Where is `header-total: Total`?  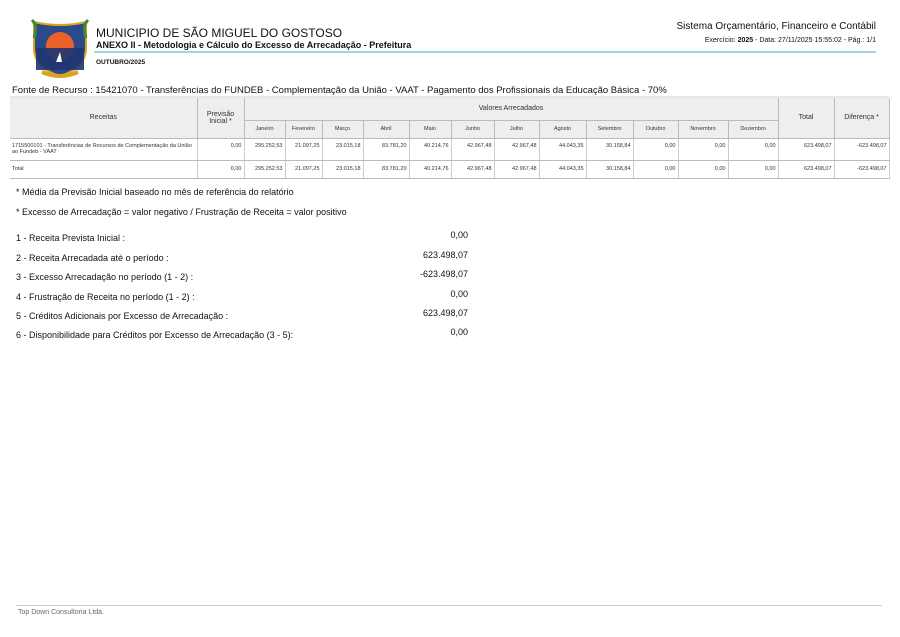
header-total: Total is located at coordinates (806, 118).